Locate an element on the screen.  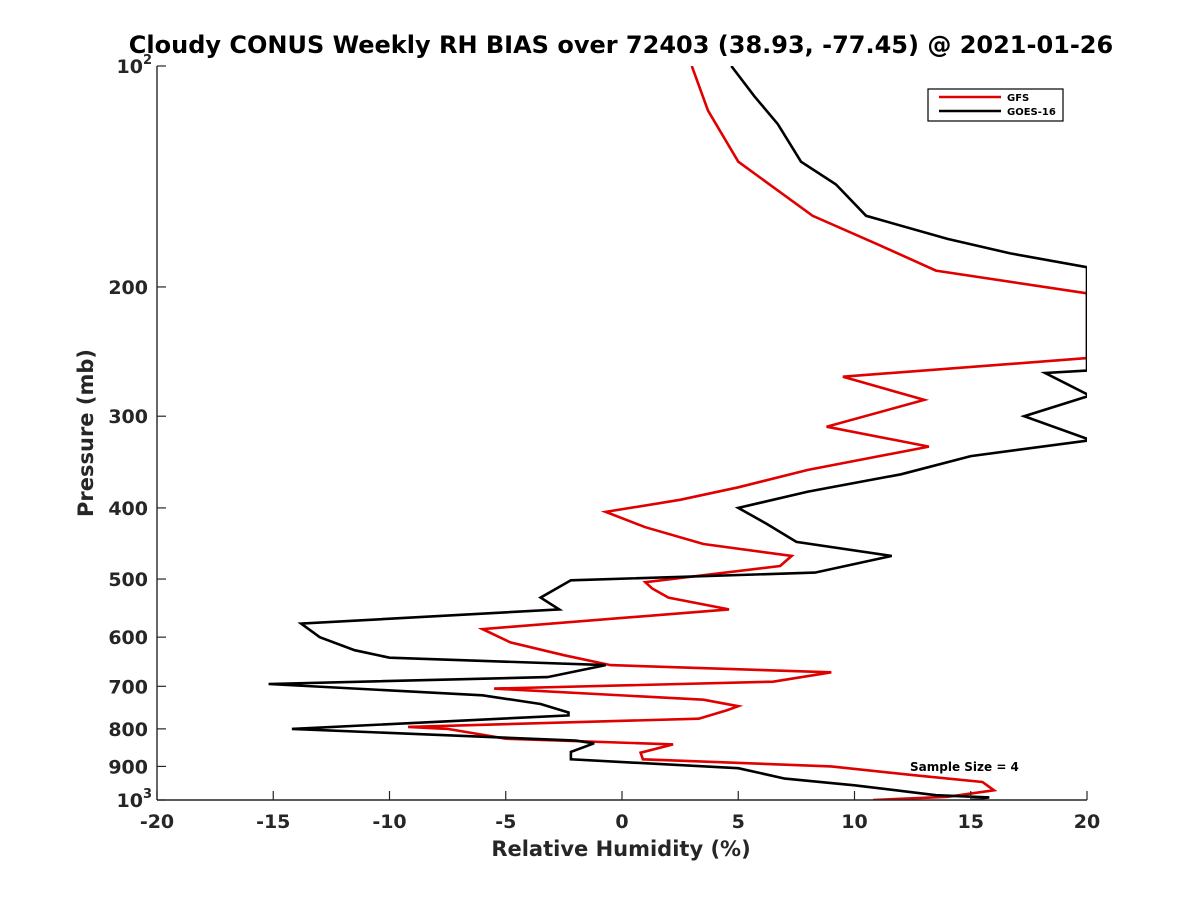
legend-box is located at coordinates (995, 105).